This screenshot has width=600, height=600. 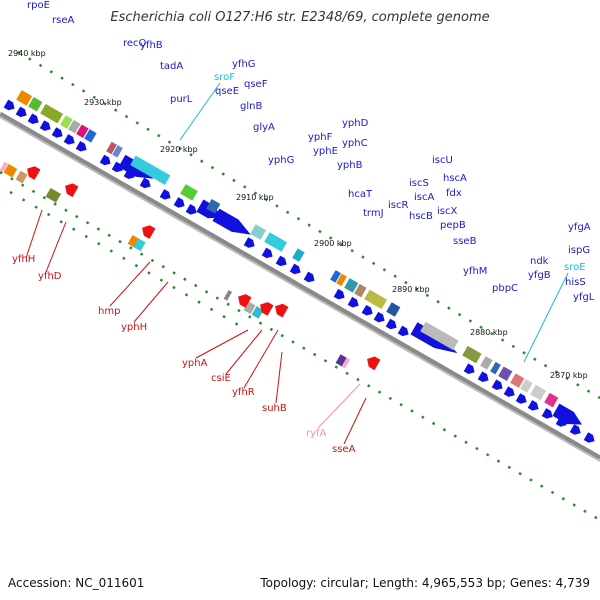 What do you see at coordinates (539, 261) in the screenshot?
I see `label-ndk: ndk` at bounding box center [539, 261].